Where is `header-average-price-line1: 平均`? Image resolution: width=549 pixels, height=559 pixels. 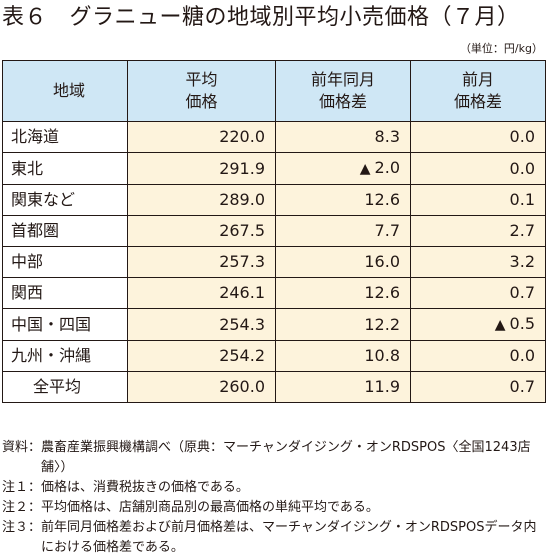
header-average-price-line1: 平均 is located at coordinates (201, 79).